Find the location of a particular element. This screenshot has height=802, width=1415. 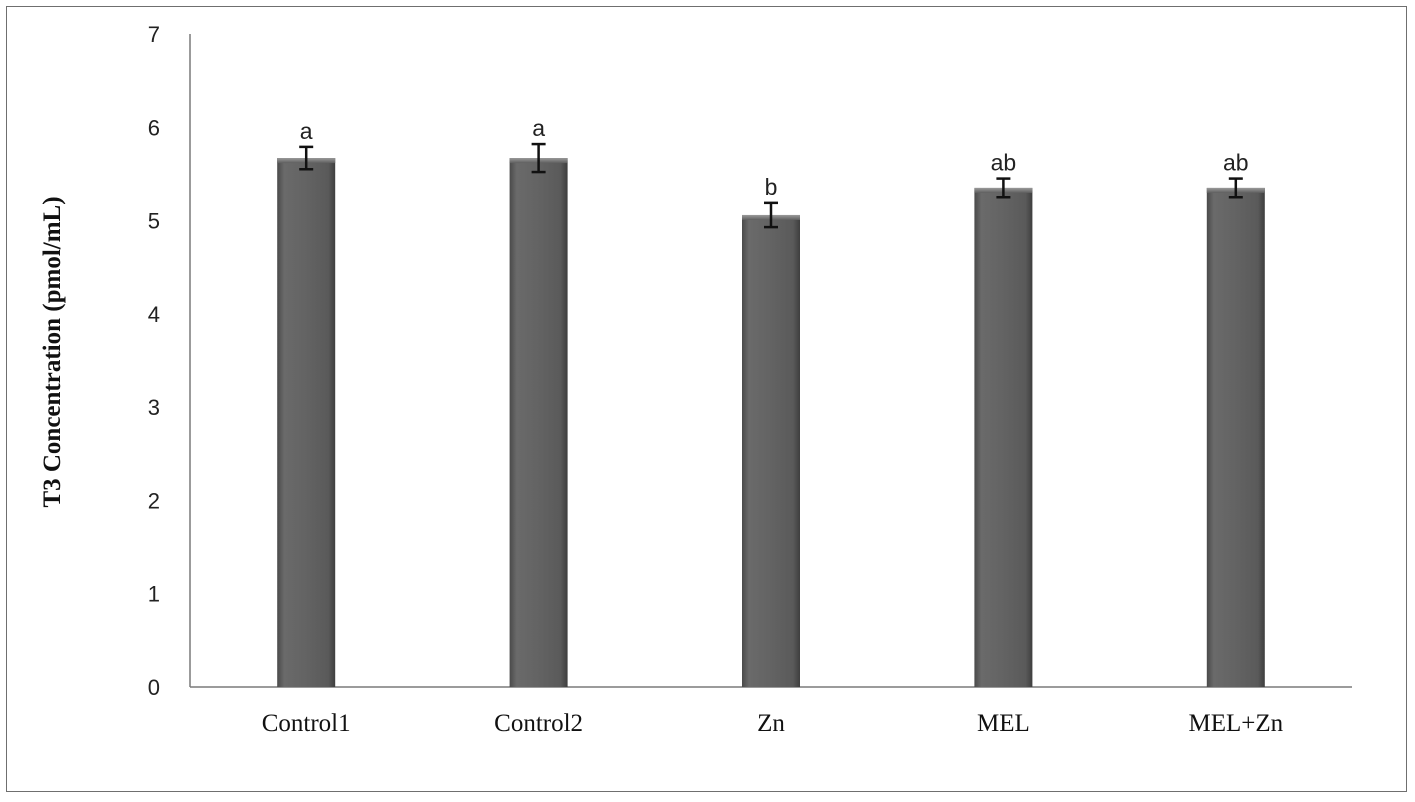

y-tick-label: 6 is located at coordinates (154, 127).